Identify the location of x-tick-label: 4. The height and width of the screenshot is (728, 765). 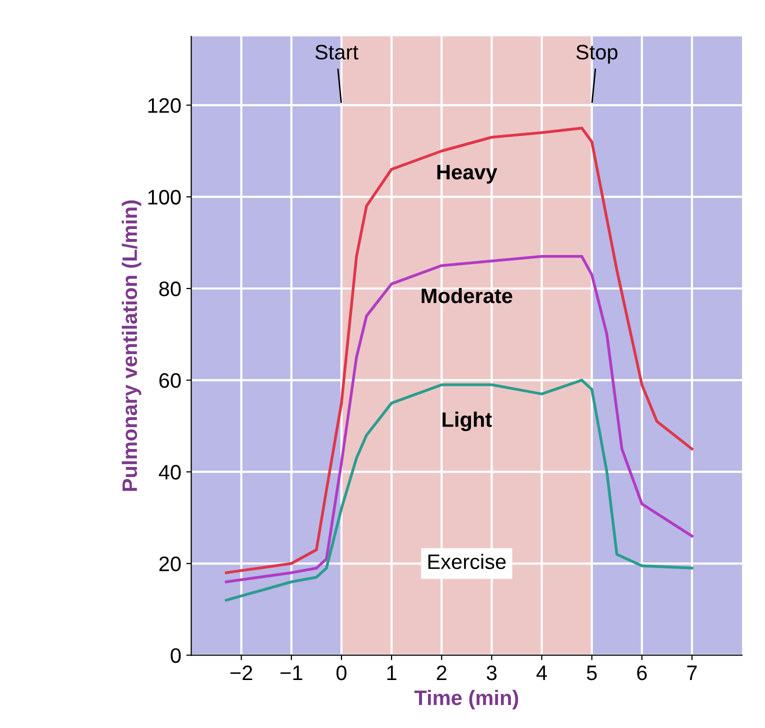
(541, 673).